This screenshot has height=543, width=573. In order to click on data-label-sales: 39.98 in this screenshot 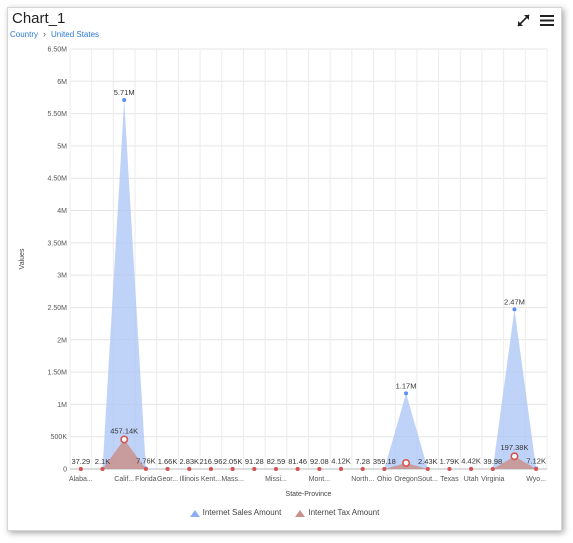, I will do `click(492, 461)`.